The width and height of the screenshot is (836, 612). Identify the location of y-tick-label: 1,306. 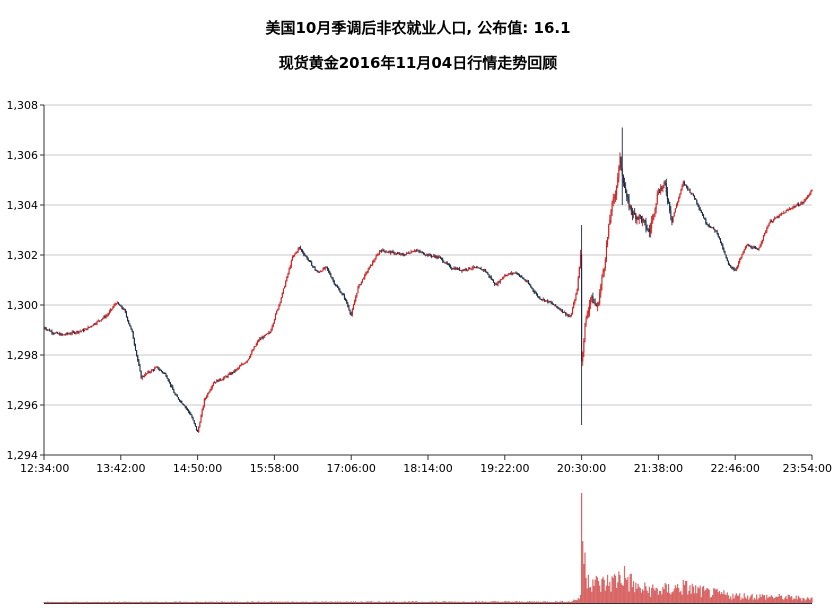
(23, 155).